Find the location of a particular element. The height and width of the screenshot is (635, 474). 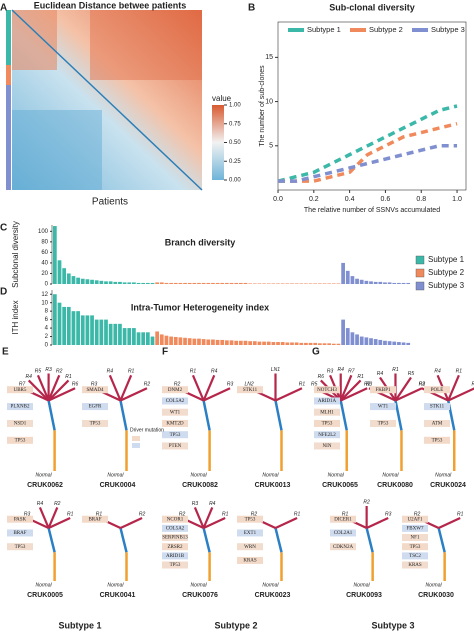

panel-letter: A is located at coordinates (3, 8).